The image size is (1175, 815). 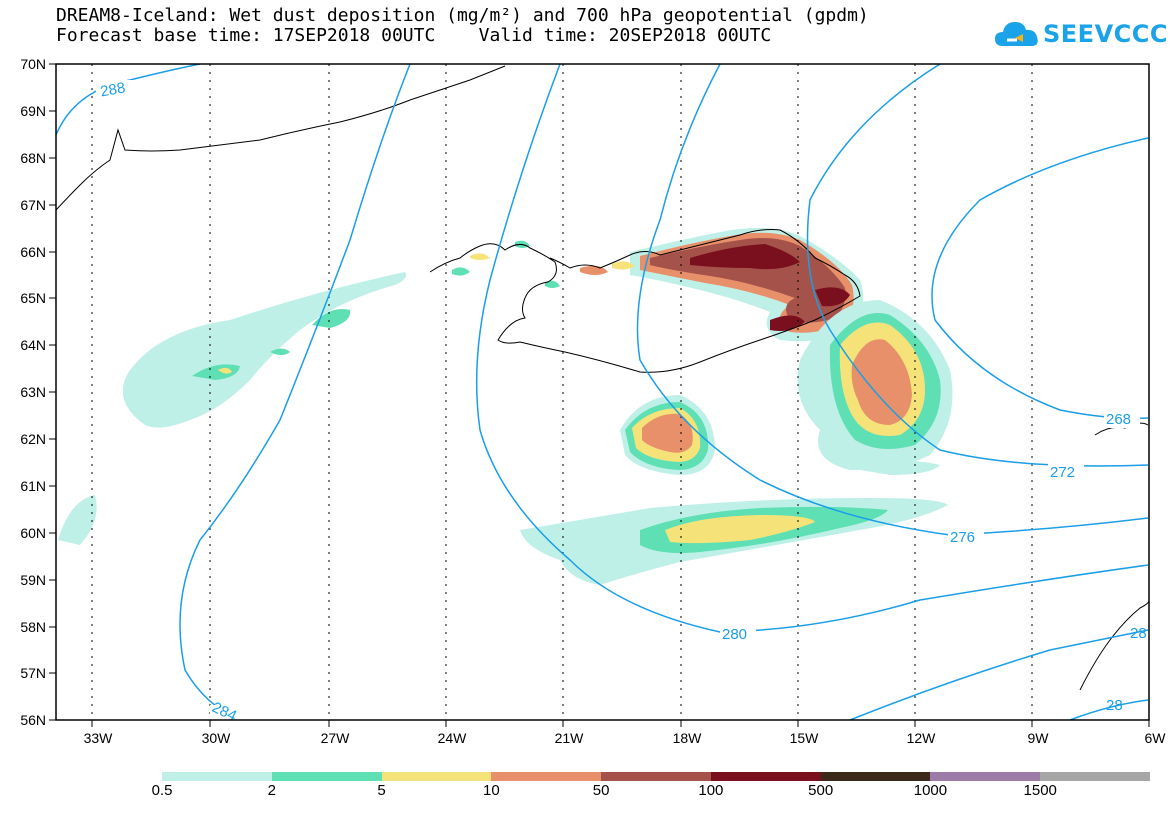 What do you see at coordinates (33, 439) in the screenshot?
I see `lat-label: 62N` at bounding box center [33, 439].